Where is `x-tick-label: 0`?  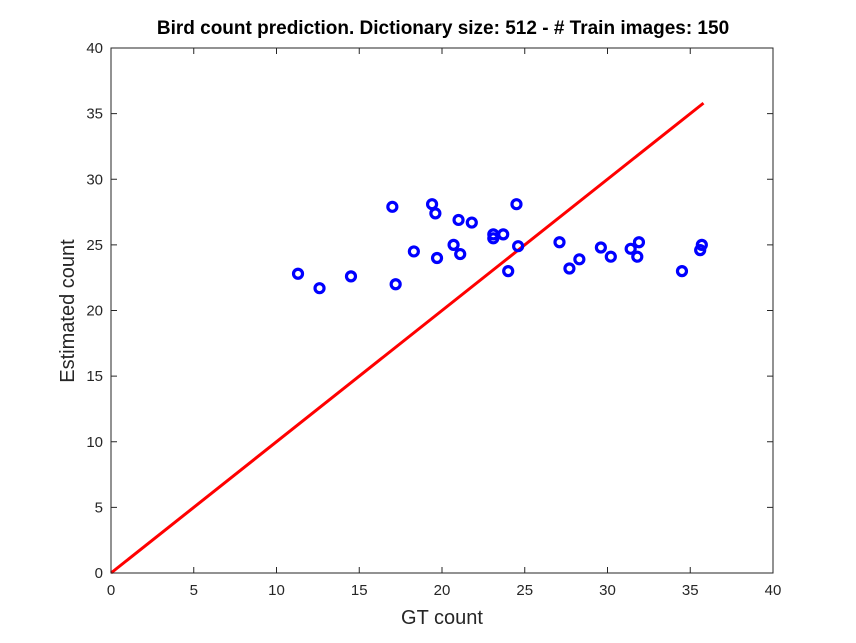
x-tick-label: 0 is located at coordinates (111, 590).